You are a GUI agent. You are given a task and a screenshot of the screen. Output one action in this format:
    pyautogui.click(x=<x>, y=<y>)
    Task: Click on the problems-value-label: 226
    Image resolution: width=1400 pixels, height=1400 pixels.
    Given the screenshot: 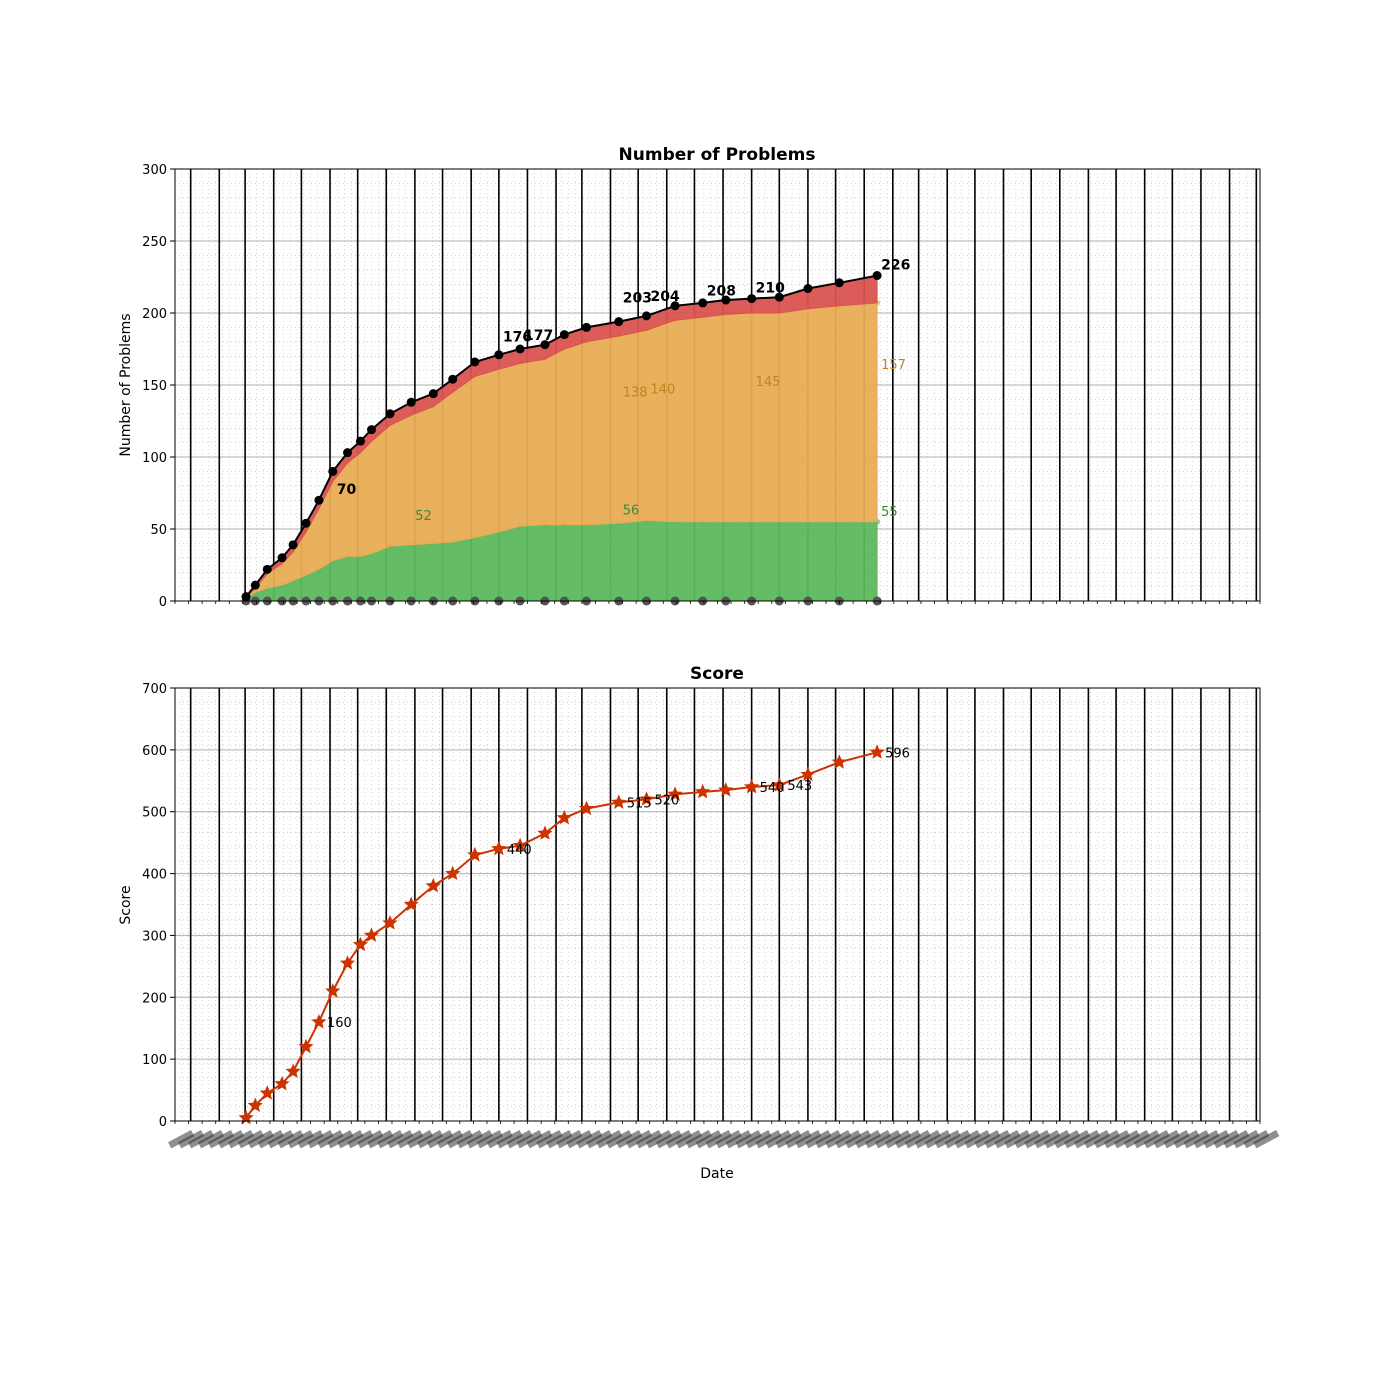 What is the action you would take?
    pyautogui.click(x=895, y=266)
    